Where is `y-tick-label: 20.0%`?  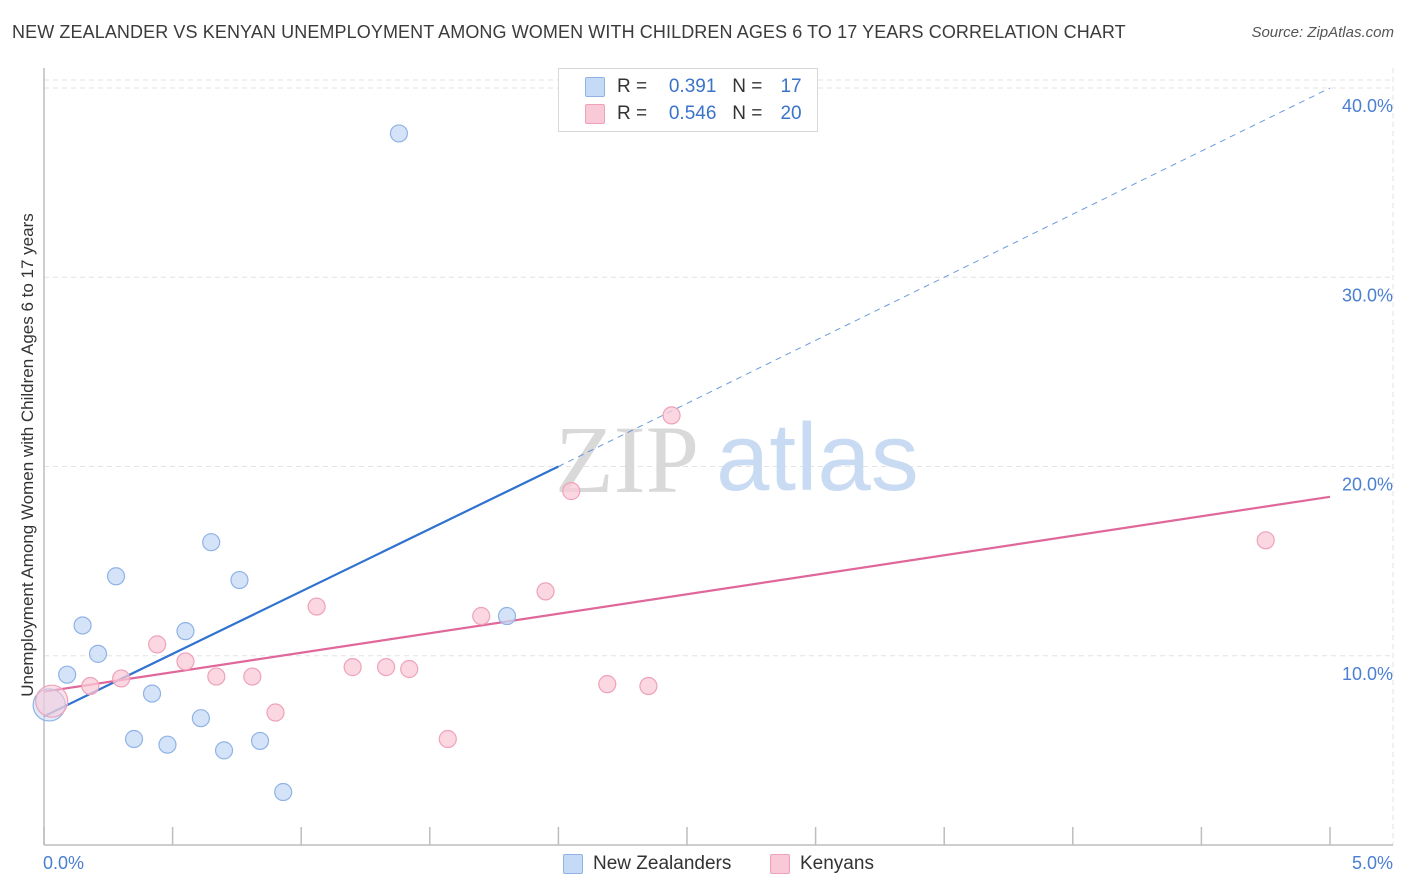
y-tick-label: 20.0% is located at coordinates (1367, 485).